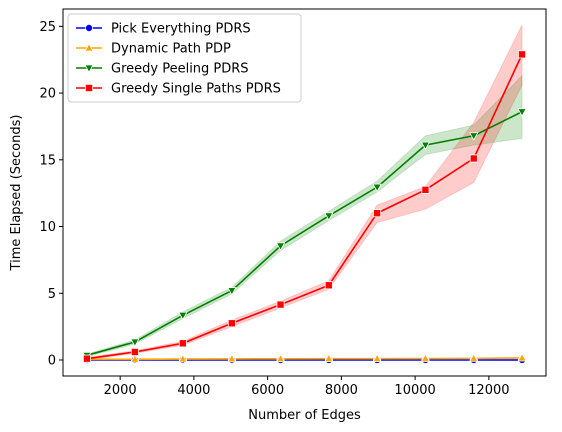 Image resolution: width=562 pixels, height=432 pixels. I want to click on legend-marker-greedy-peeling-pdrs, so click(89, 69).